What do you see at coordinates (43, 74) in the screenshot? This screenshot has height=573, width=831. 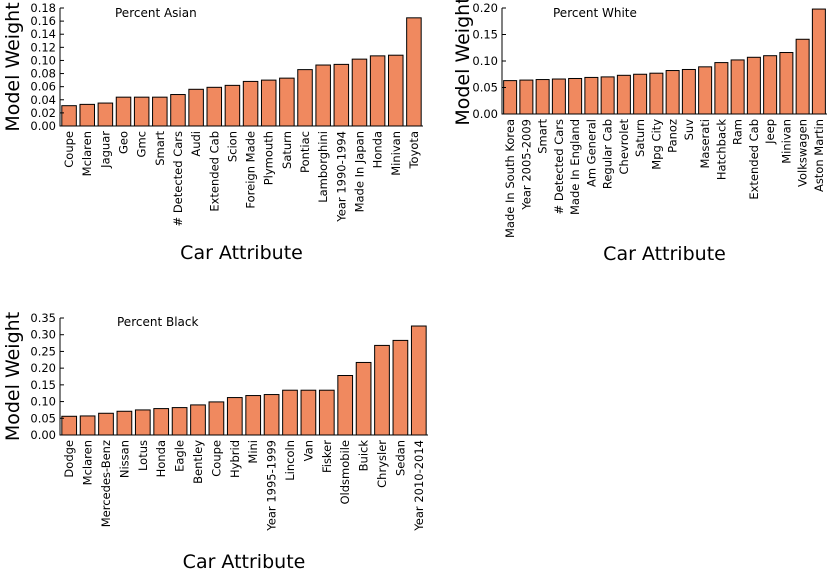 I see `y-tick-label: 0.08` at bounding box center [43, 74].